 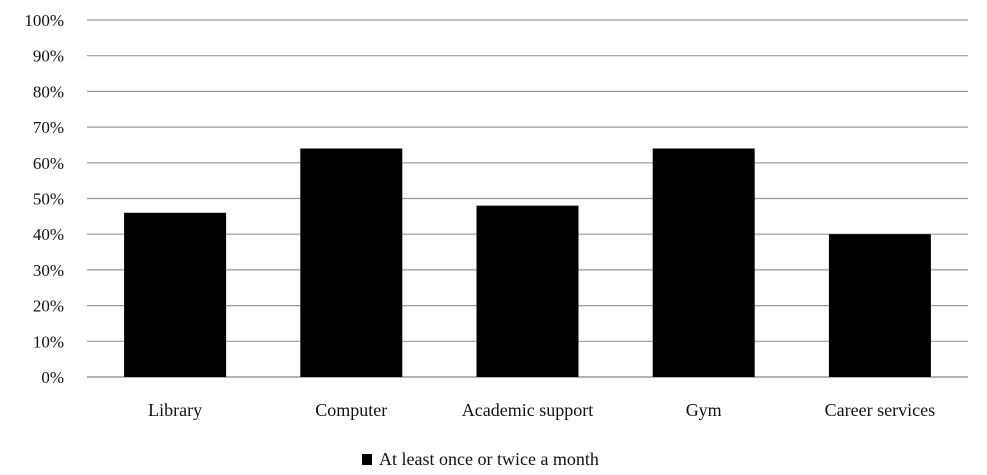 What do you see at coordinates (489, 459) in the screenshot?
I see `legend-label: At least once or twice a month` at bounding box center [489, 459].